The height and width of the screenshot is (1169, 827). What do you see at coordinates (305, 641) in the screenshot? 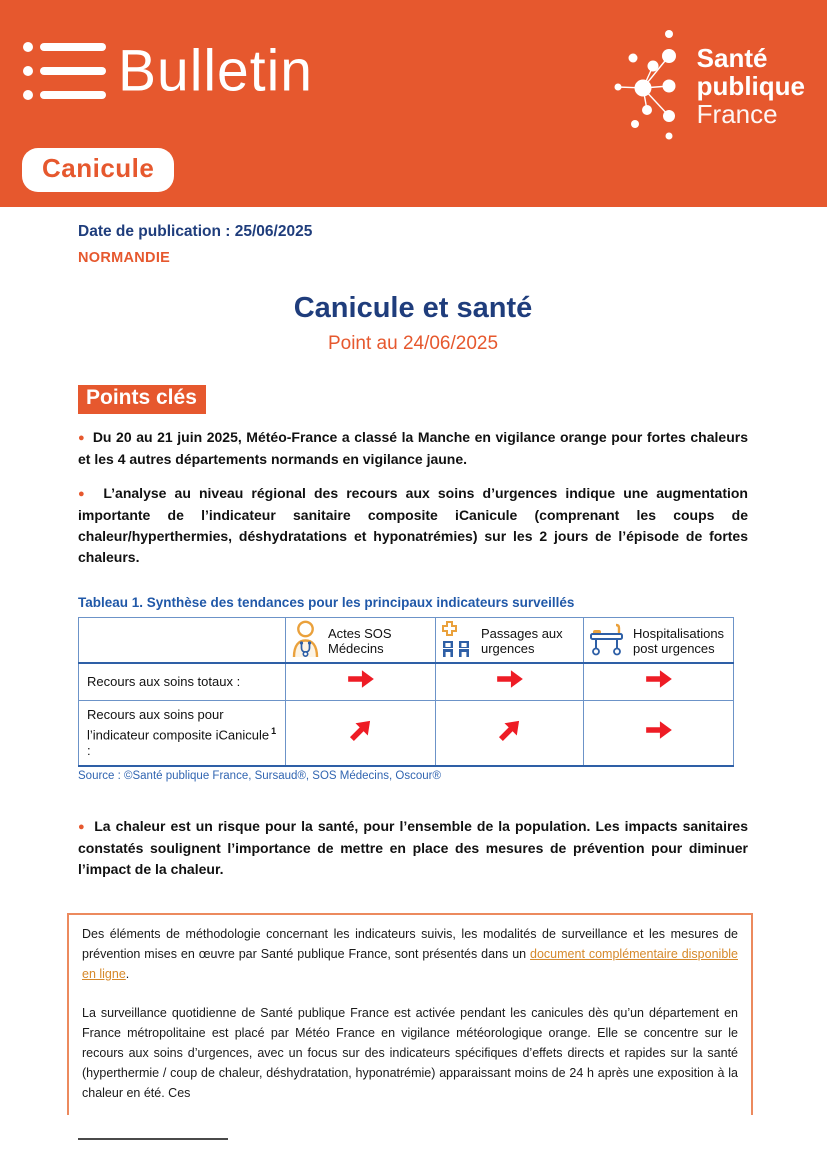
I see `sos-medecins-doctor-icon` at bounding box center [305, 641].